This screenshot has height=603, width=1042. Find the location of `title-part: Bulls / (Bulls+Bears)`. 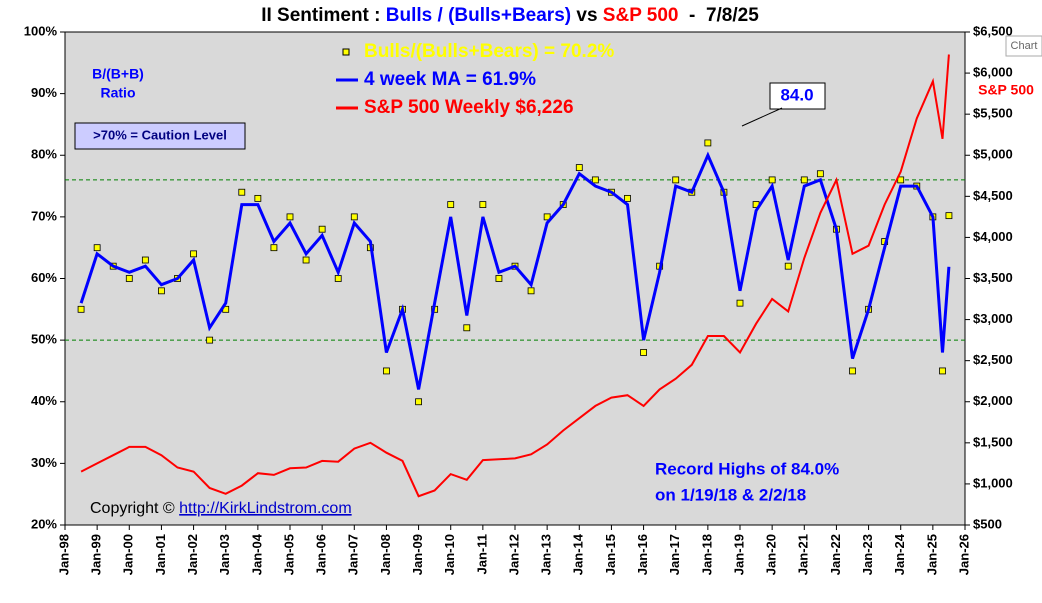

title-part: Bulls / (Bulls+Bears) is located at coordinates (478, 15).